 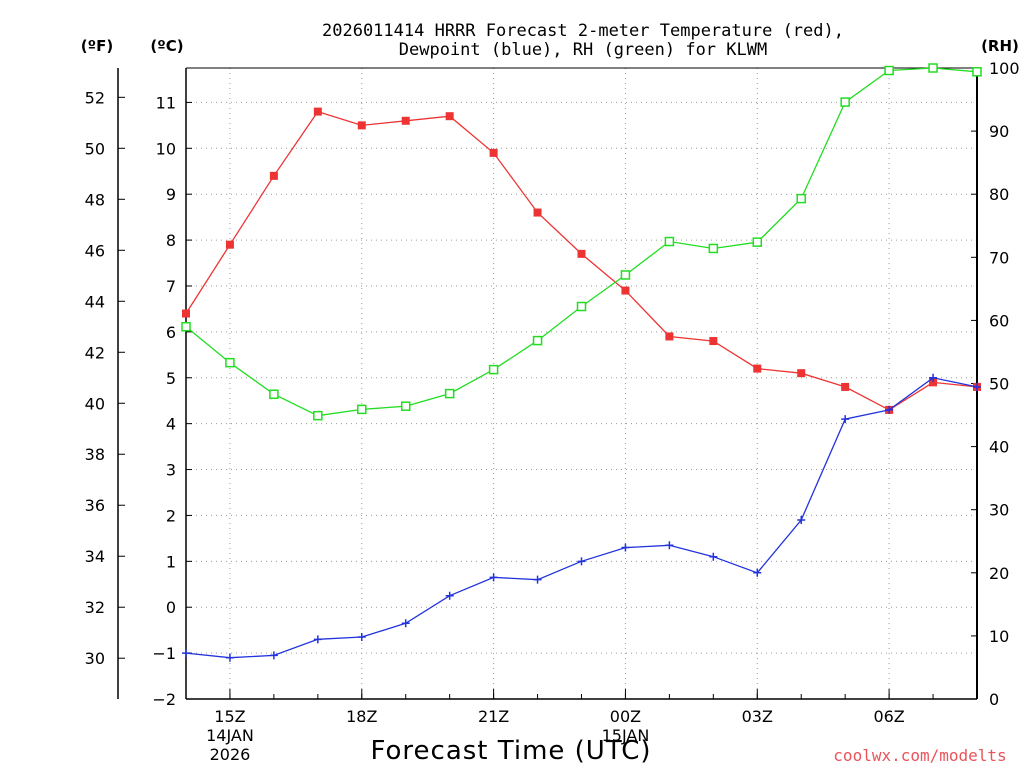 I want to click on rh-tick-label: 90, so click(x=999, y=131).